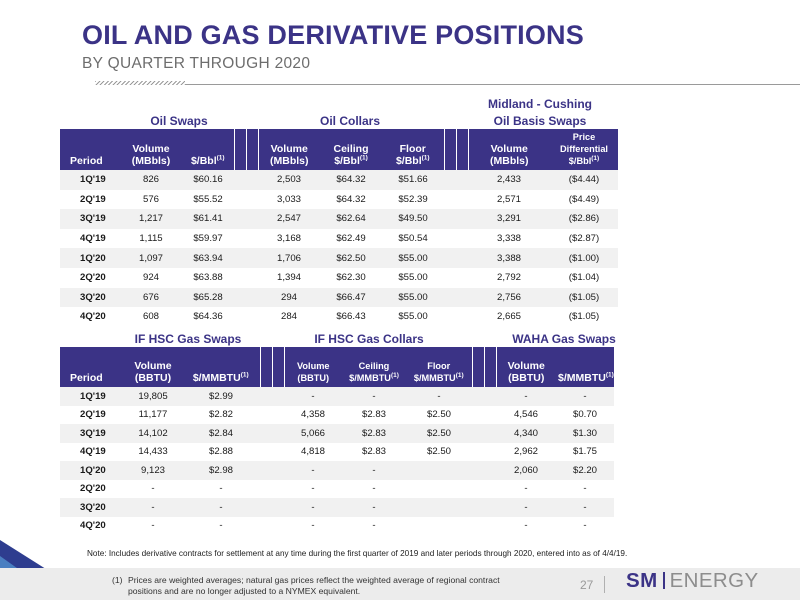  What do you see at coordinates (188, 339) in the screenshot?
I see `if-hsc-swaps-title: IF HSC Gas Swaps` at bounding box center [188, 339].